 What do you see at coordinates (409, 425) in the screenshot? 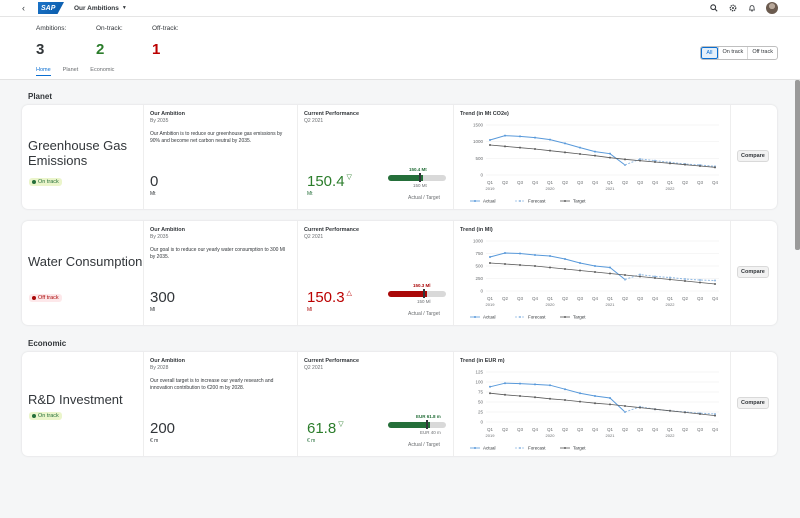
I see `bullet-fill` at bounding box center [409, 425].